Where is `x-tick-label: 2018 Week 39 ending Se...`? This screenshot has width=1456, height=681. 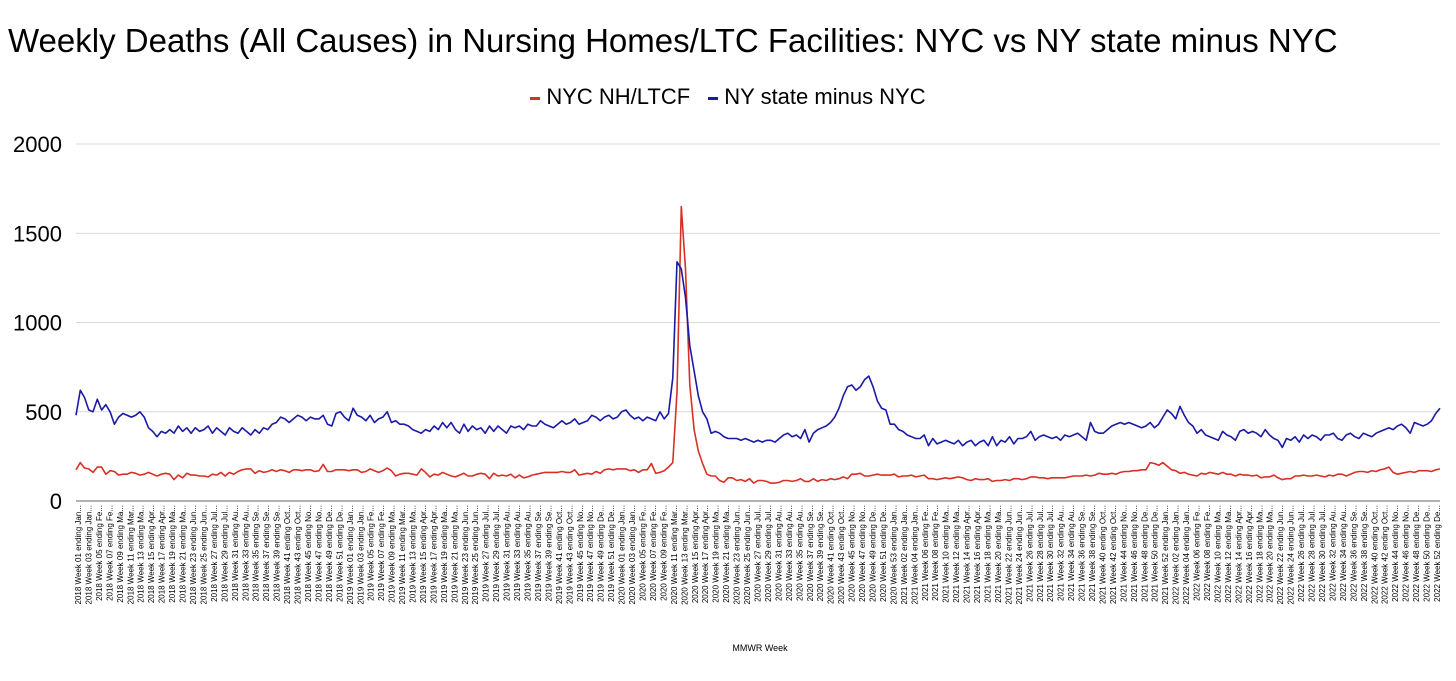
x-tick-label: 2018 Week 39 ending Se... is located at coordinates (277, 553).